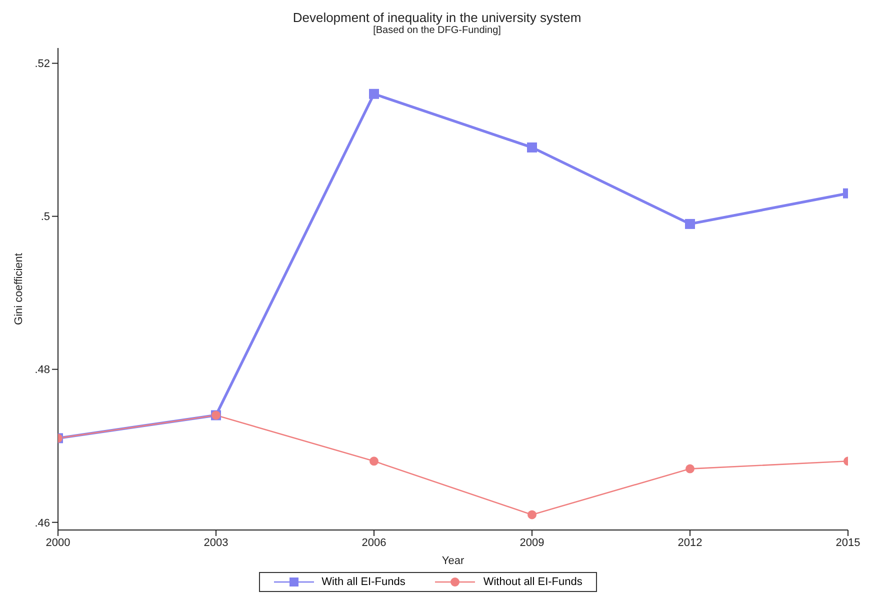 The width and height of the screenshot is (874, 612). Describe the element at coordinates (363, 582) in the screenshot. I see `legend-label: With all EI-Funds` at that location.